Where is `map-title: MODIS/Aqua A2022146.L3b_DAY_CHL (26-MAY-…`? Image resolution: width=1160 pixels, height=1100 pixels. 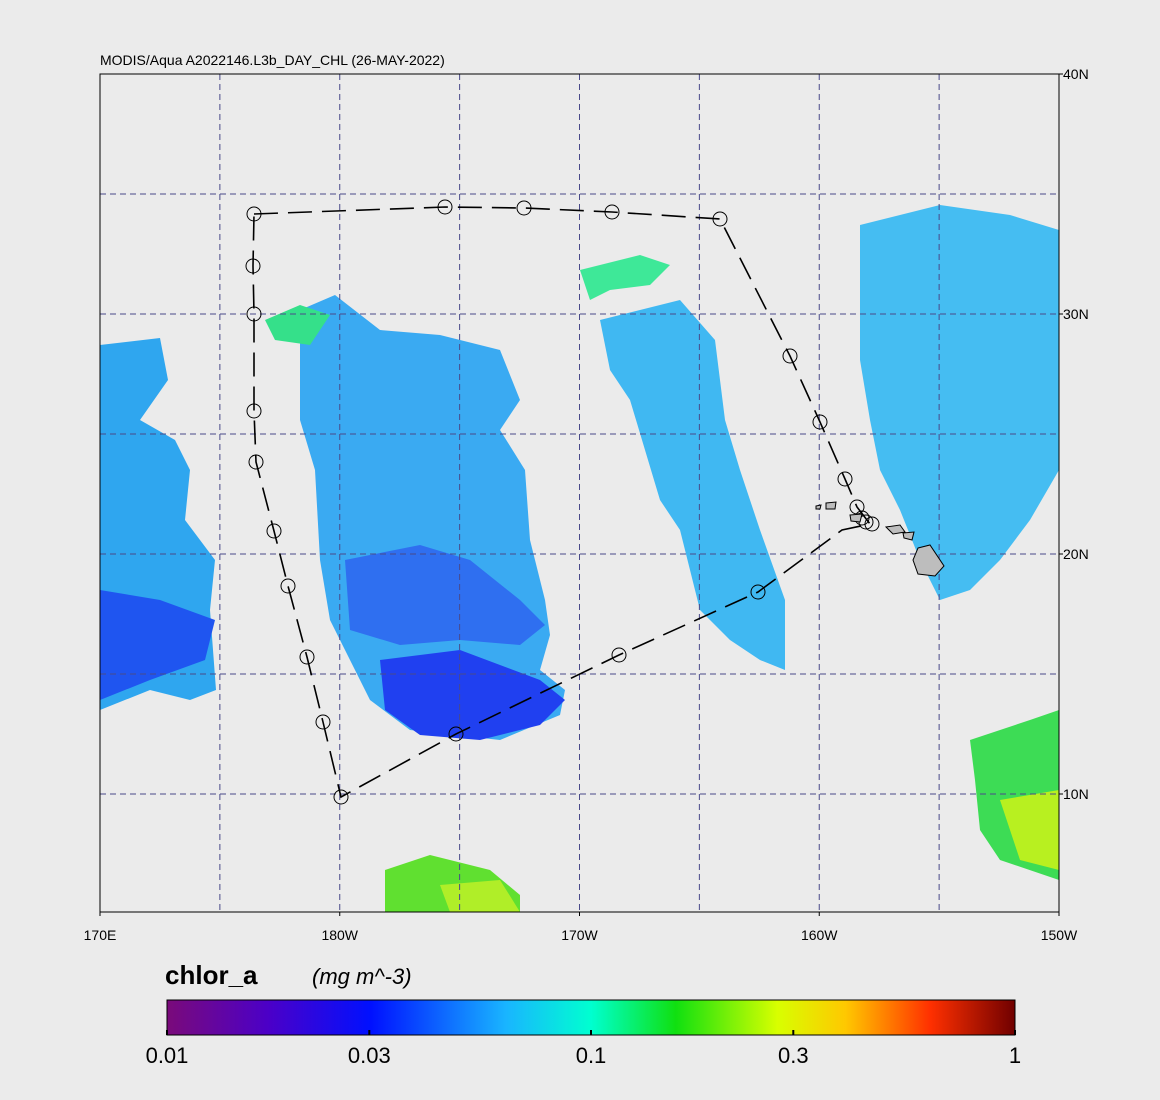 map-title: MODIS/Aqua A2022146.L3b_DAY_CHL (26-MAY-… is located at coordinates (272, 60).